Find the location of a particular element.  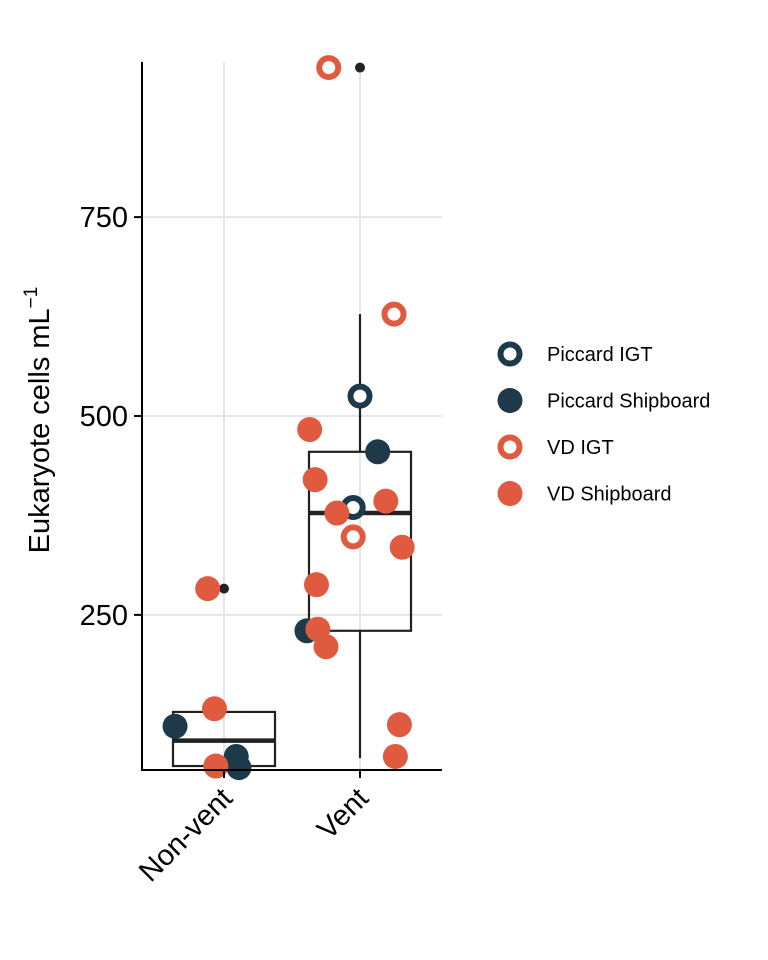

legend-label: Piccard IGT is located at coordinates (600, 355).